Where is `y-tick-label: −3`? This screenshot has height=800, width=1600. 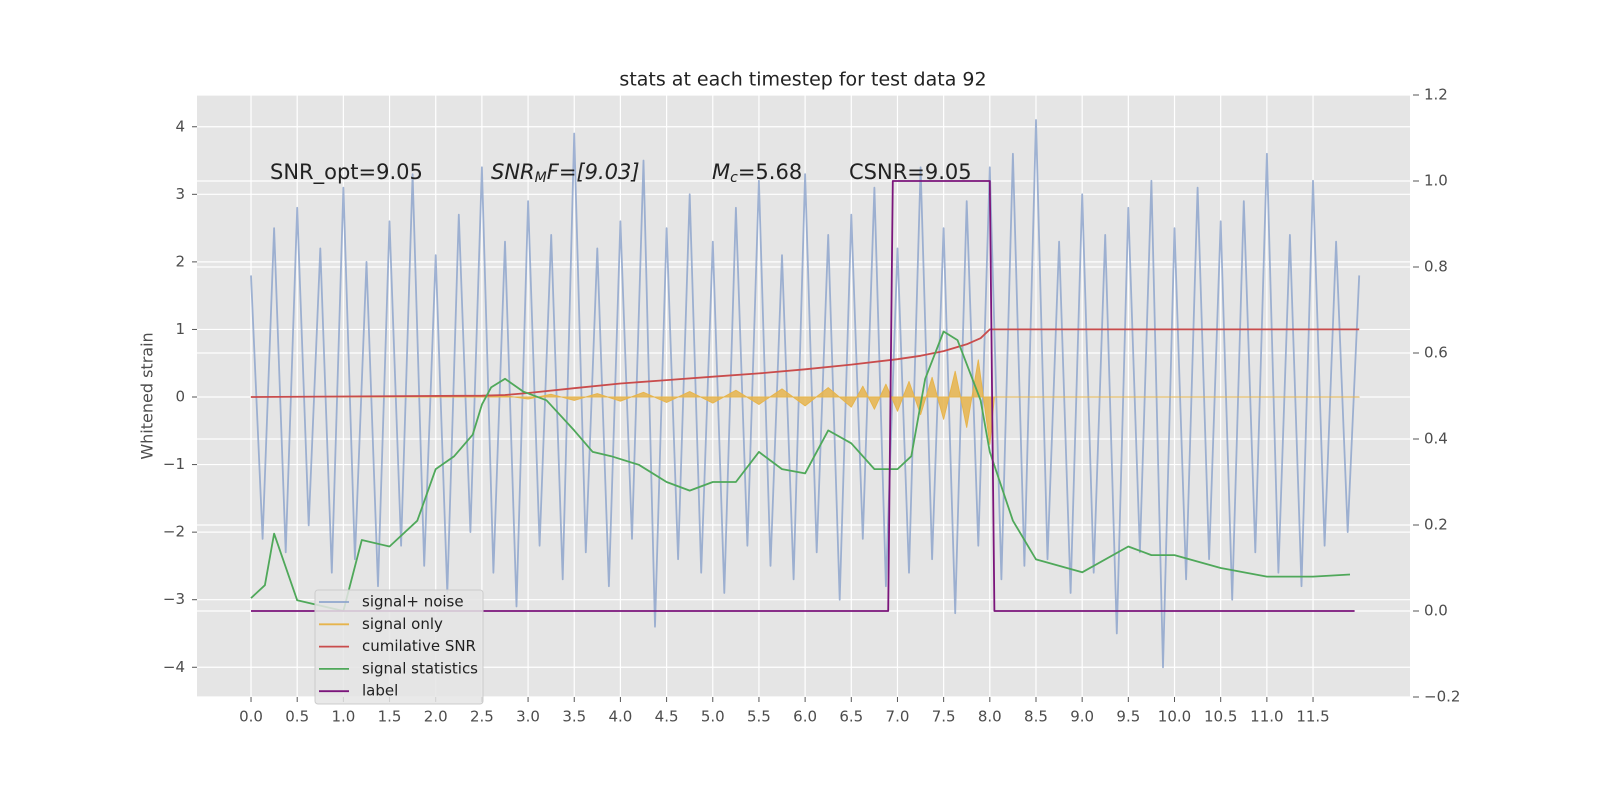
y-tick-label: −3 is located at coordinates (174, 599).